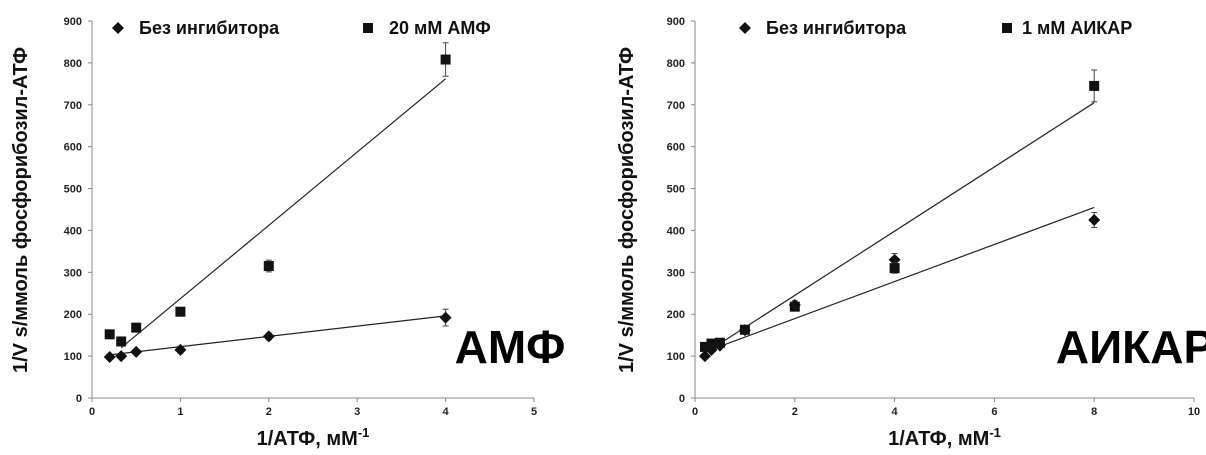  What do you see at coordinates (534, 412) in the screenshot?
I see `x-tick-label: 5` at bounding box center [534, 412].